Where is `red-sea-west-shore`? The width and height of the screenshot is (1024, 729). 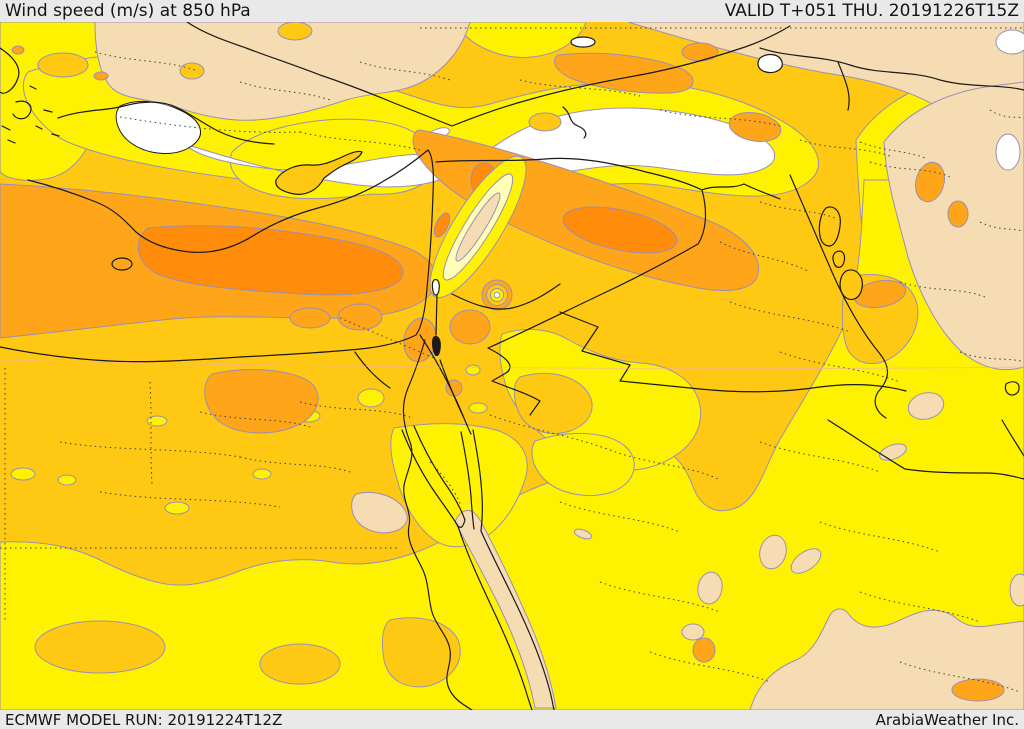
red-sea-west-shore is located at coordinates (495, 617).